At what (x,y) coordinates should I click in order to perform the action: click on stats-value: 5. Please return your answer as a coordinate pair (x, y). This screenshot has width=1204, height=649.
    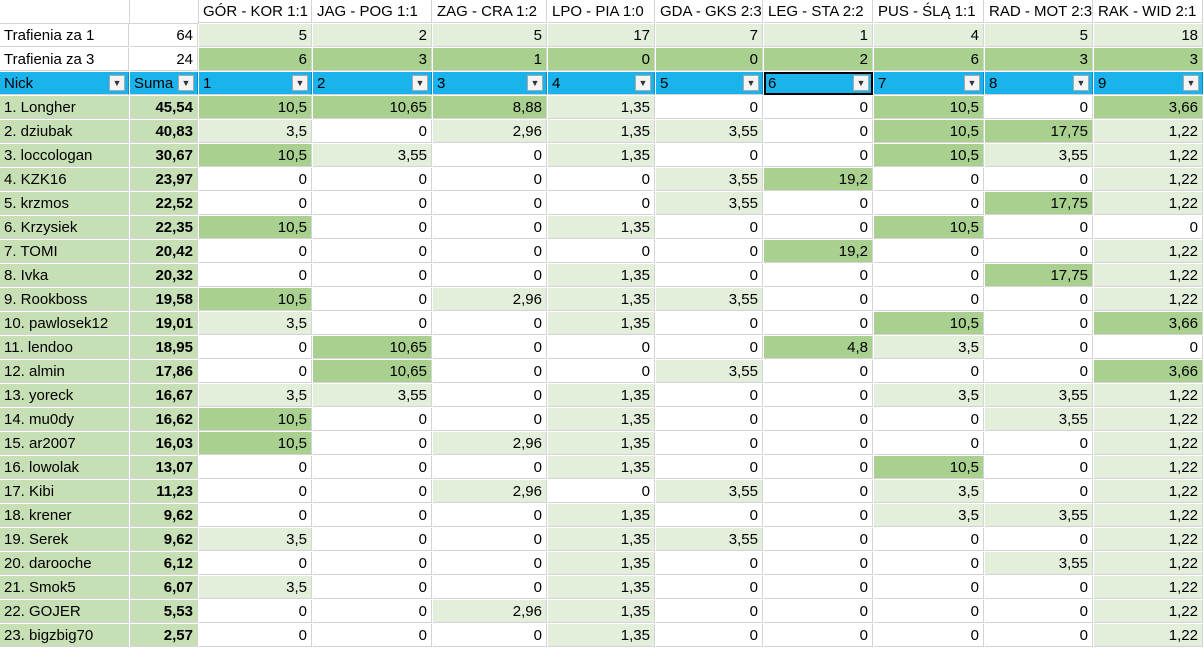
    Looking at the image, I should click on (1039, 35).